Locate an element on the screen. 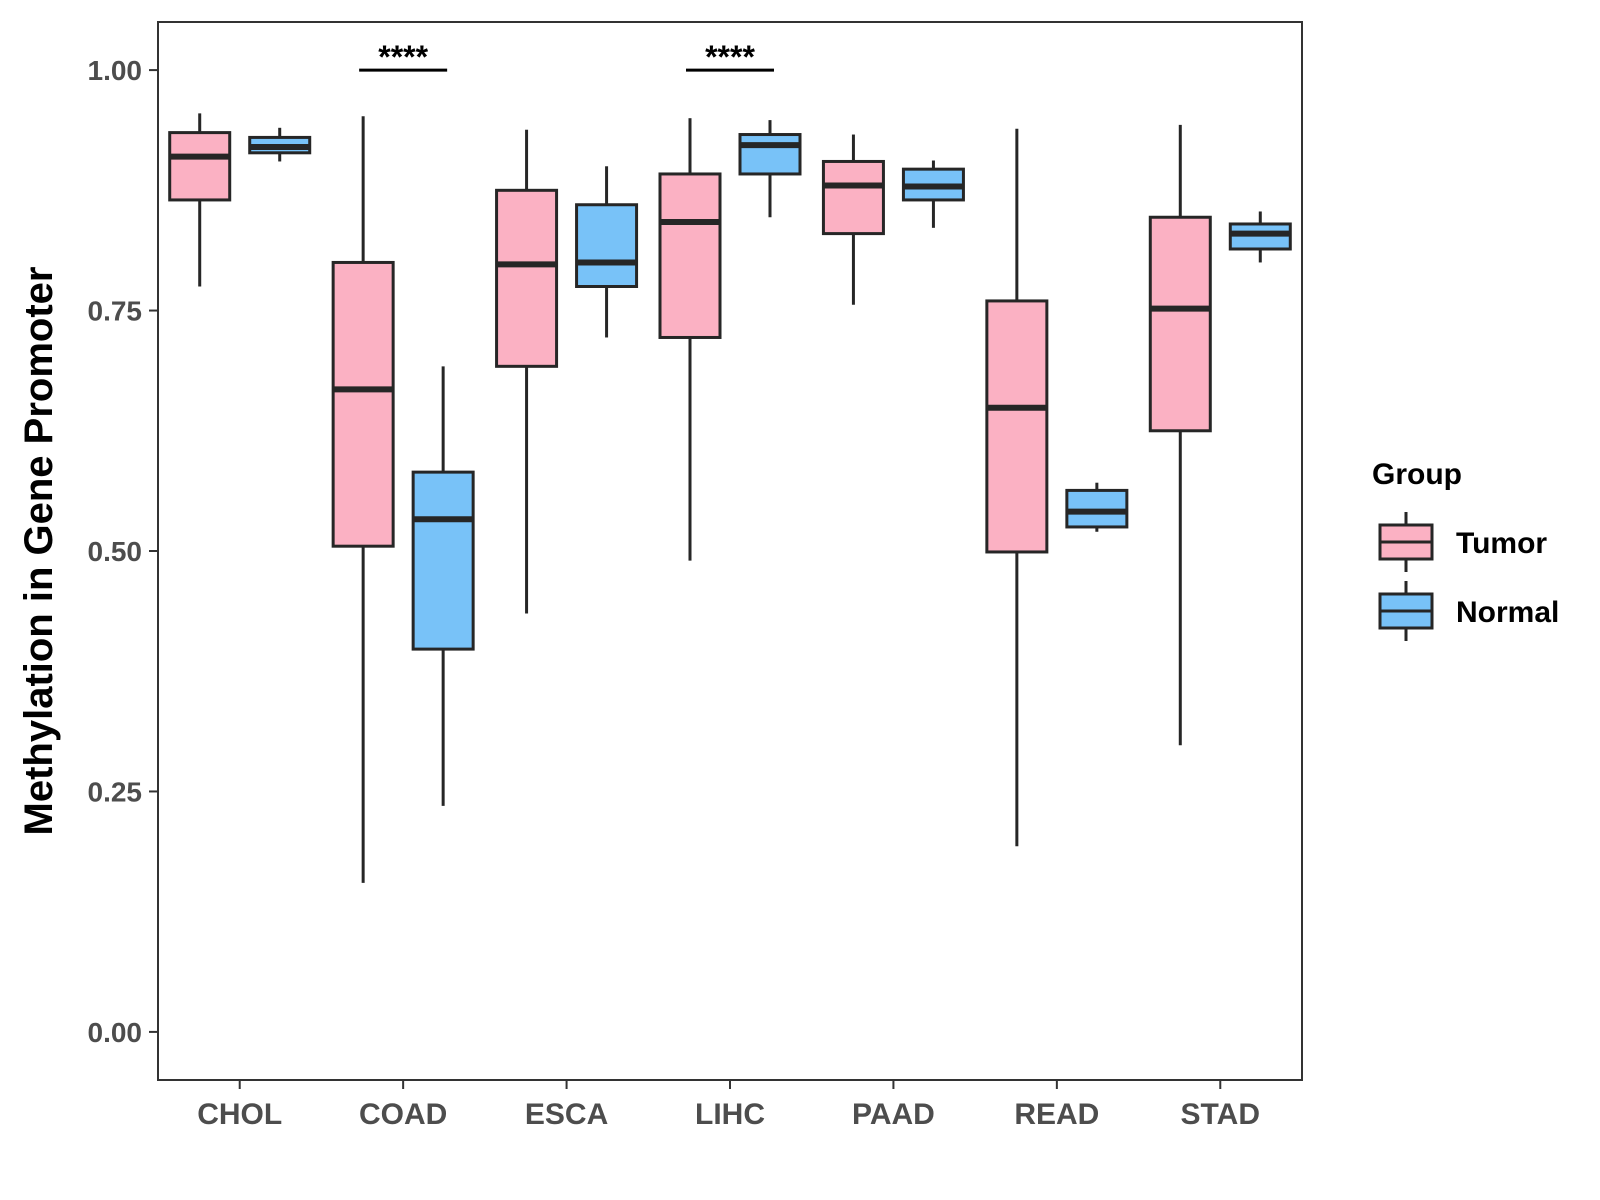  box-tumor-chol is located at coordinates (200, 200).